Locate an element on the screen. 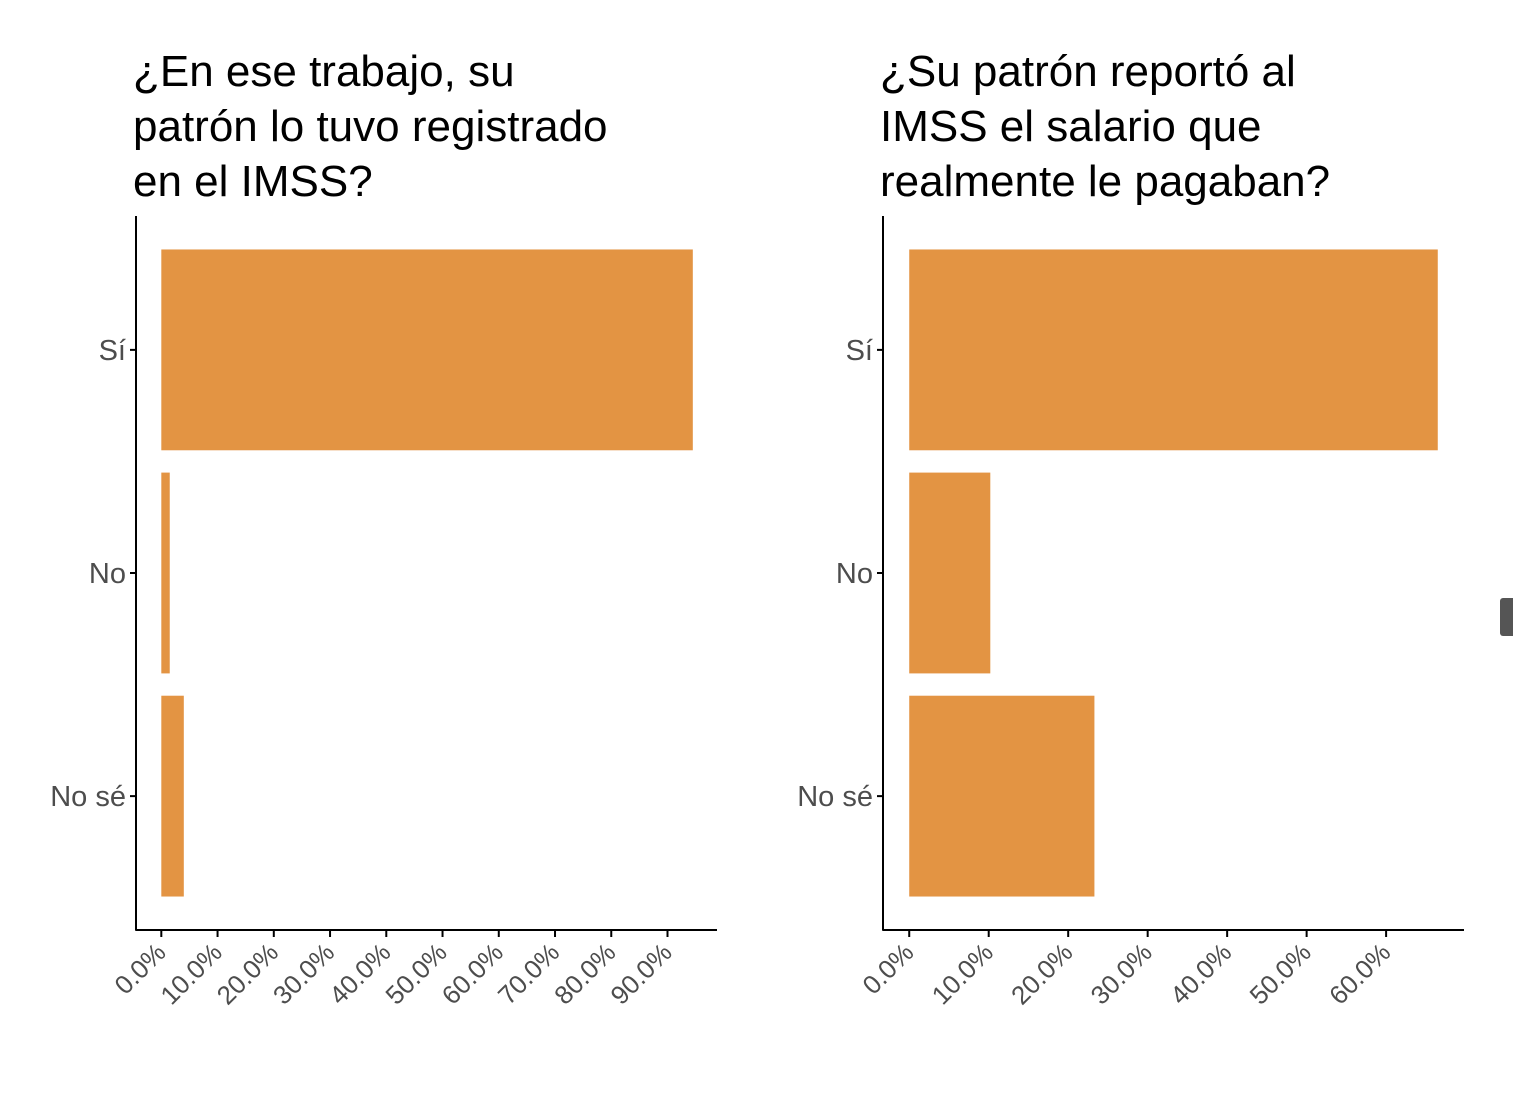 This screenshot has height=1101, width=1513. tick-label-left-2: 20.0% is located at coordinates (247, 973).